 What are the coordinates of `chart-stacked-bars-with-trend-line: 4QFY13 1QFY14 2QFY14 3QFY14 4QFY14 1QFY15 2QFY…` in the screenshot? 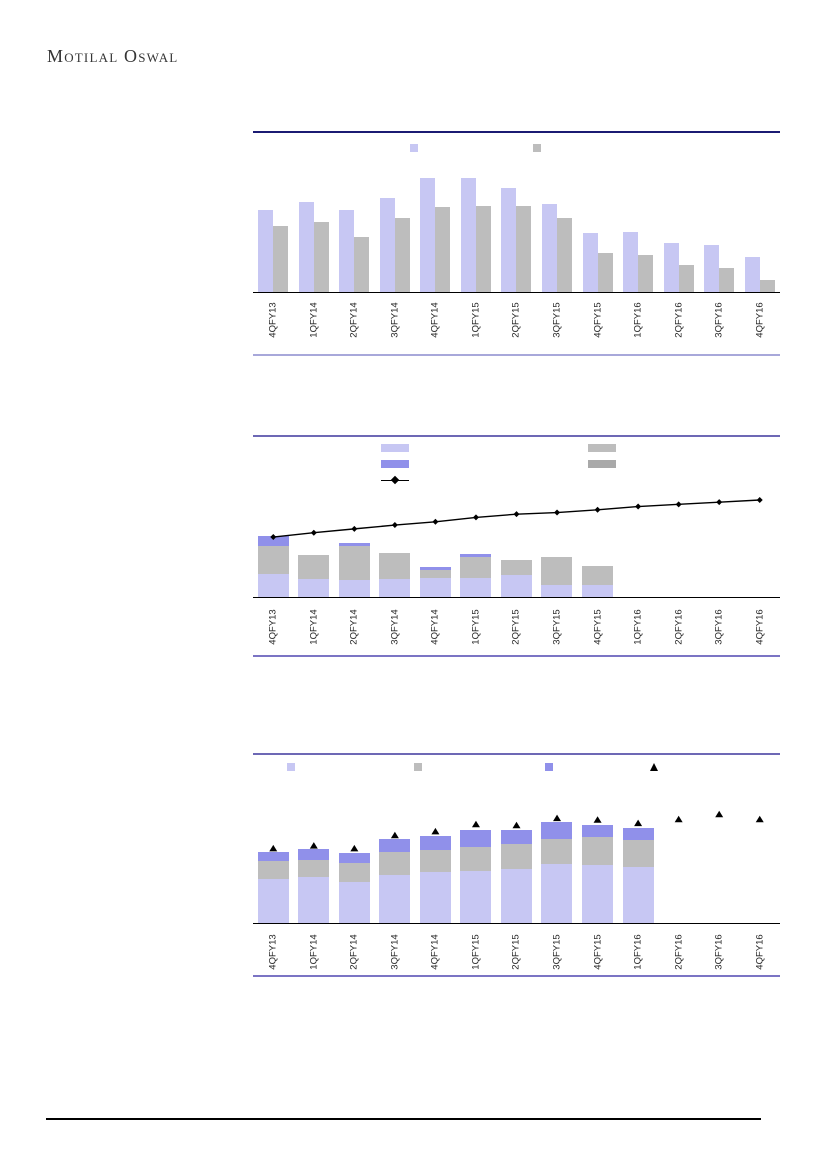 It's located at (516, 546).